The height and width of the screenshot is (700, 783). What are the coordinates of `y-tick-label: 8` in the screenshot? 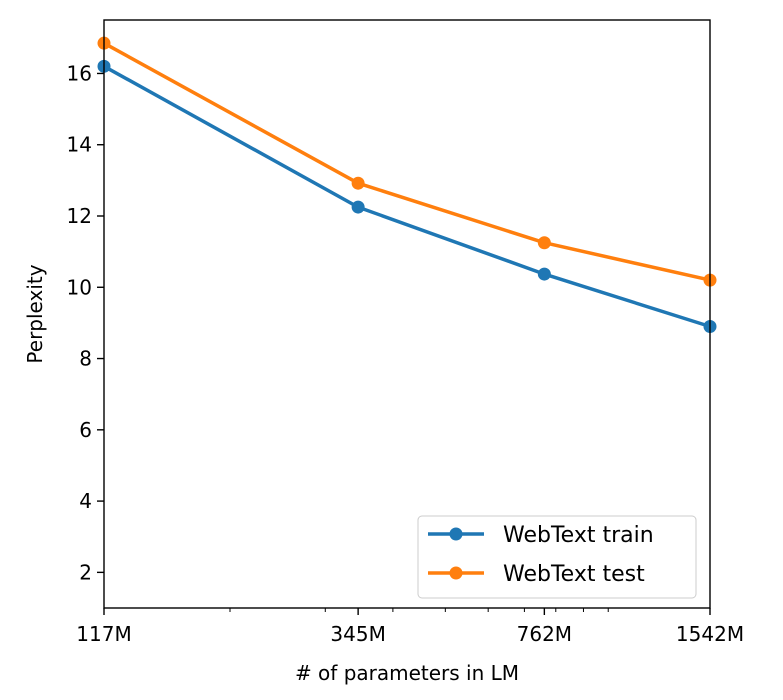 It's located at (85, 359).